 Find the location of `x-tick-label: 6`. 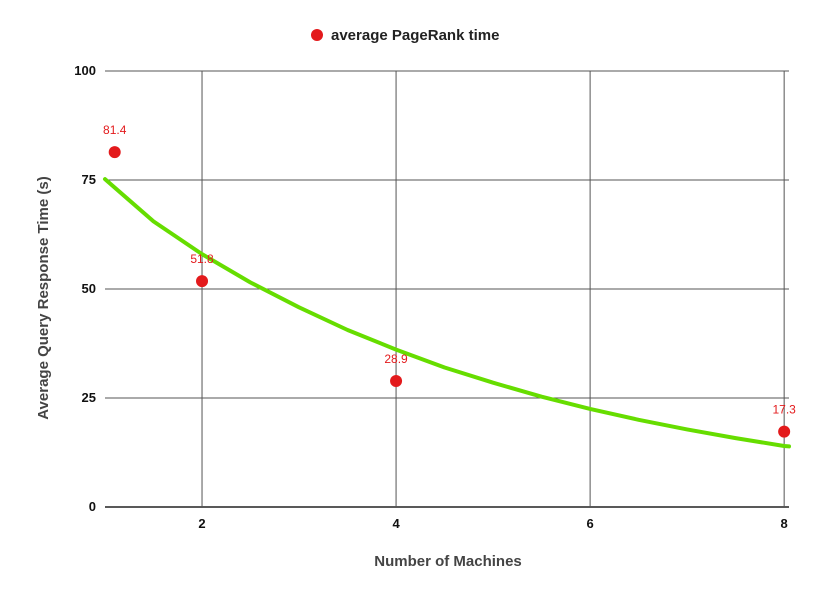

x-tick-label: 6 is located at coordinates (589, 523).